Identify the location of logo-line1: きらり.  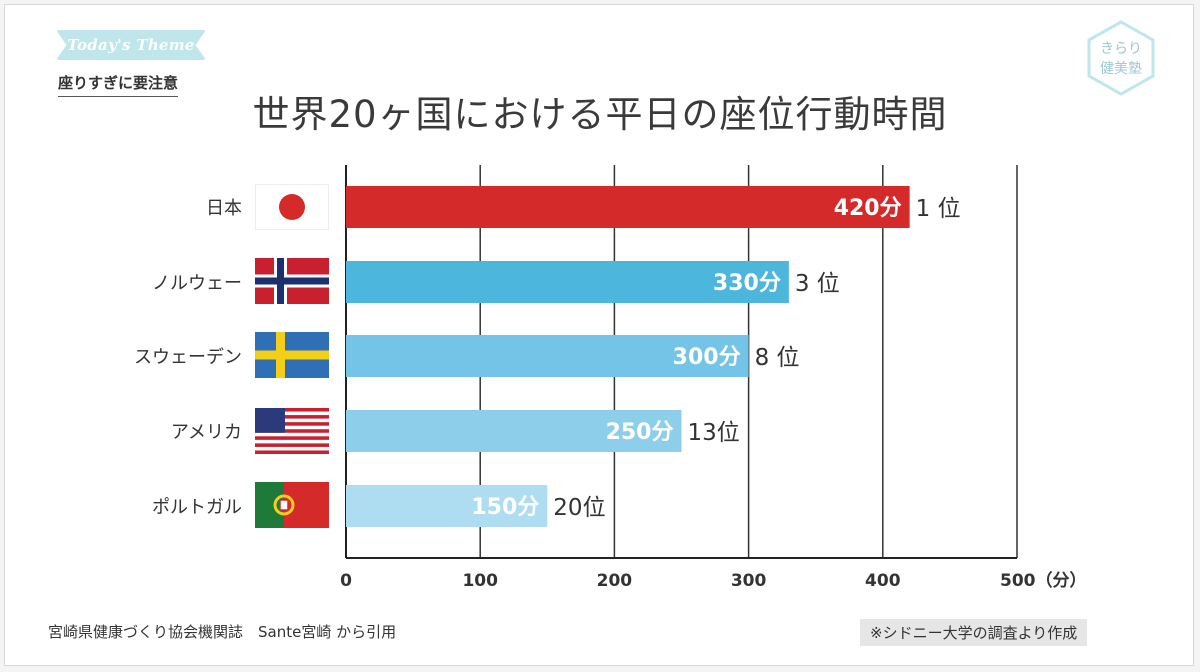
(1121, 49).